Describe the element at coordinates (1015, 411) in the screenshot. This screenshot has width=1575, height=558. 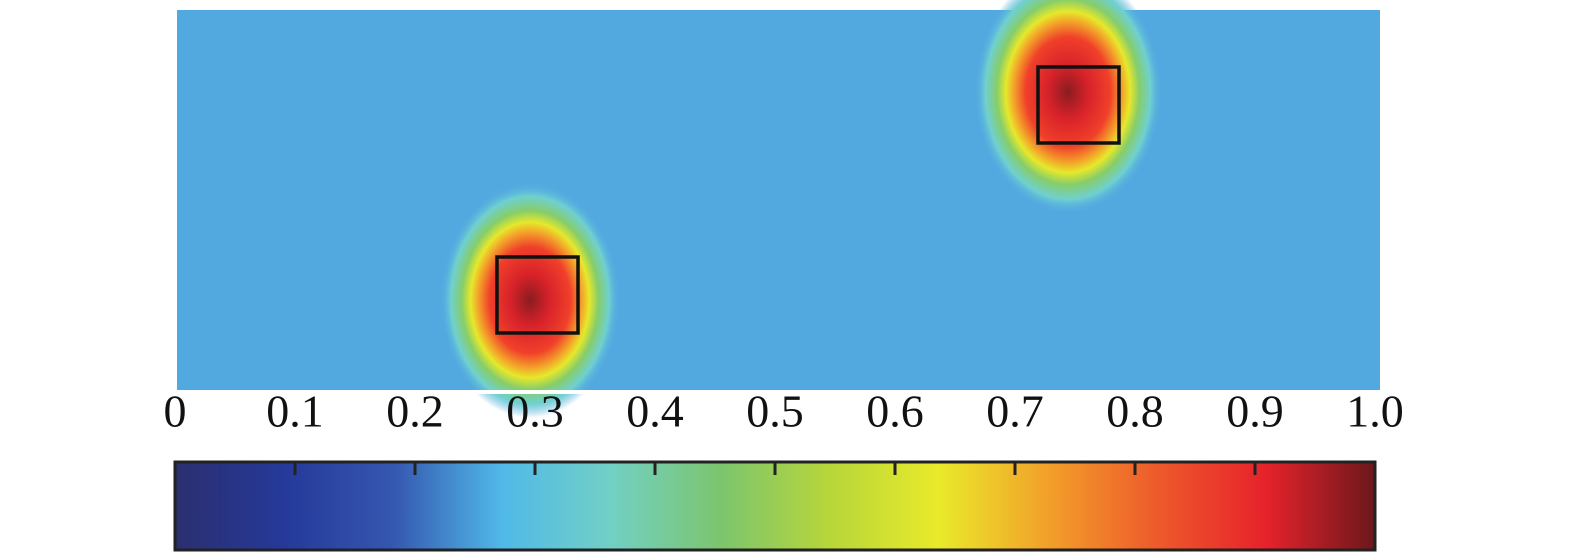
I see `colorbar-tick-label: 0.7` at that location.